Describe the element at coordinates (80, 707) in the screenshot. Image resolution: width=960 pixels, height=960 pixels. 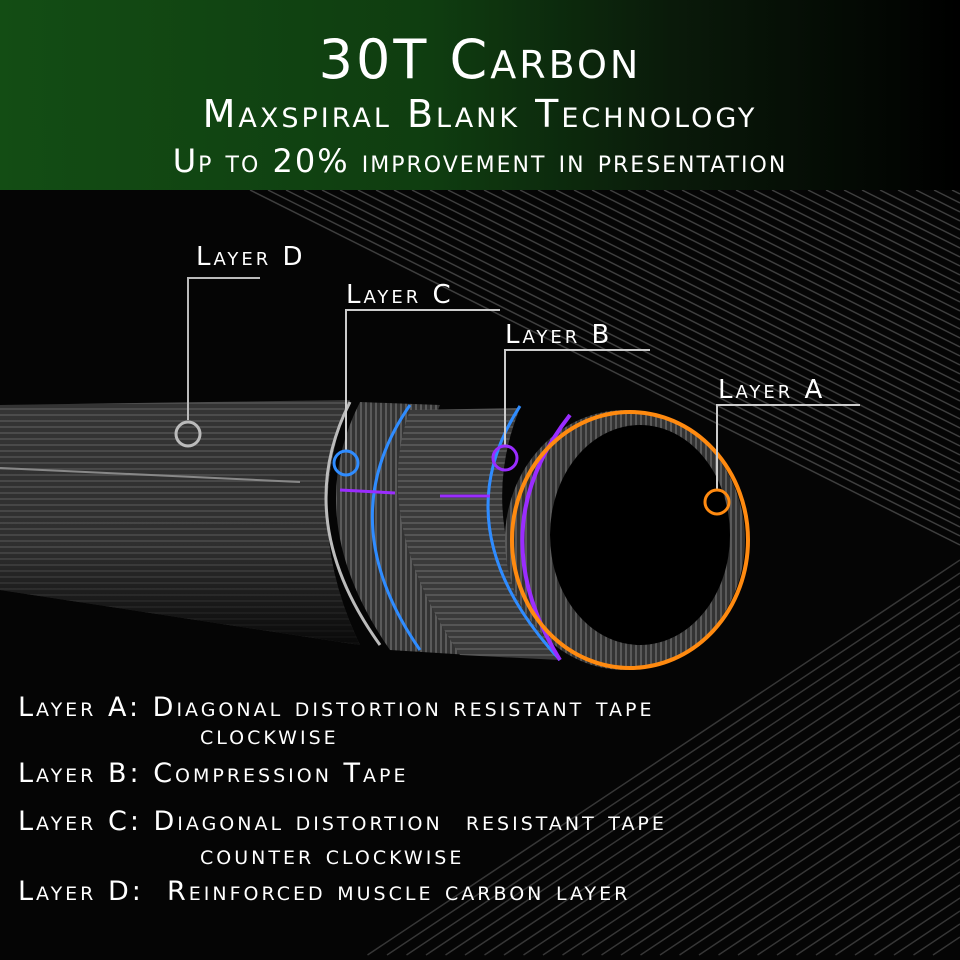
I see `layer-key: Layer A:` at that location.